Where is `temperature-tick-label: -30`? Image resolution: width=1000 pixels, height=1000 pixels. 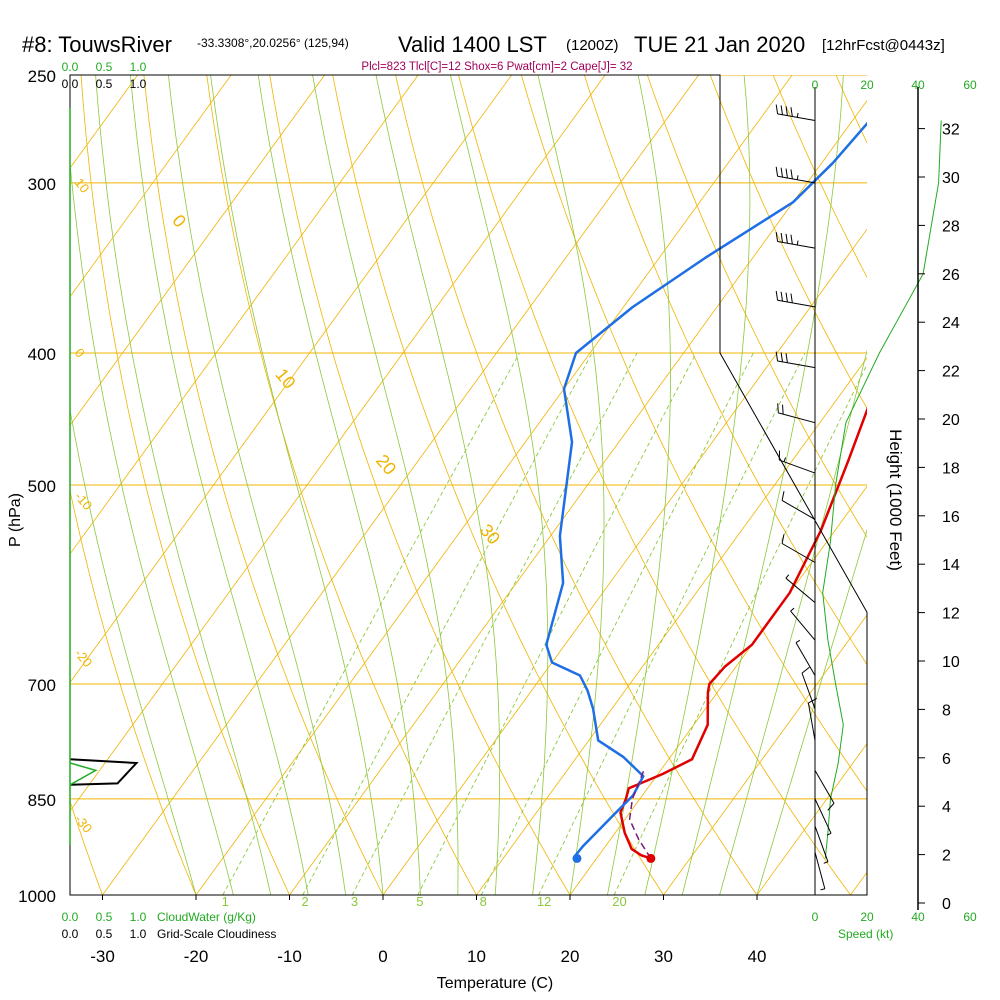
temperature-tick-label: -30 is located at coordinates (102, 956).